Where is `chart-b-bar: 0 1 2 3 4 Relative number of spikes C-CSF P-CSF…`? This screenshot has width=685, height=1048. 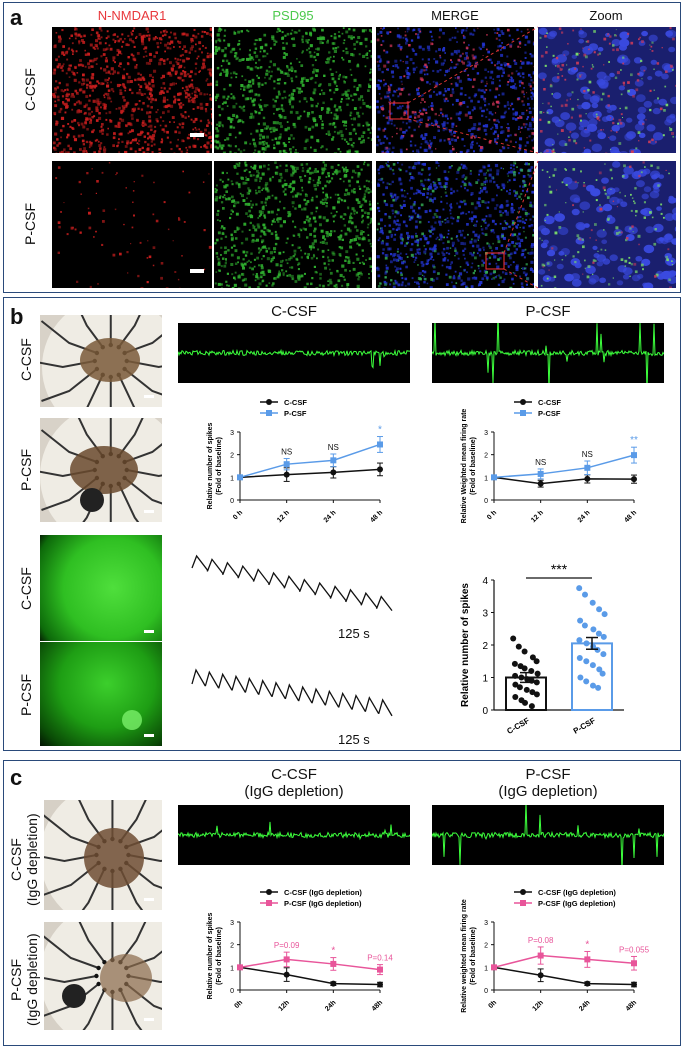
chart-b-bar: 0 1 2 3 4 Relative number of spikes C-CSF P-CSF… is located at coordinates (542, 648).